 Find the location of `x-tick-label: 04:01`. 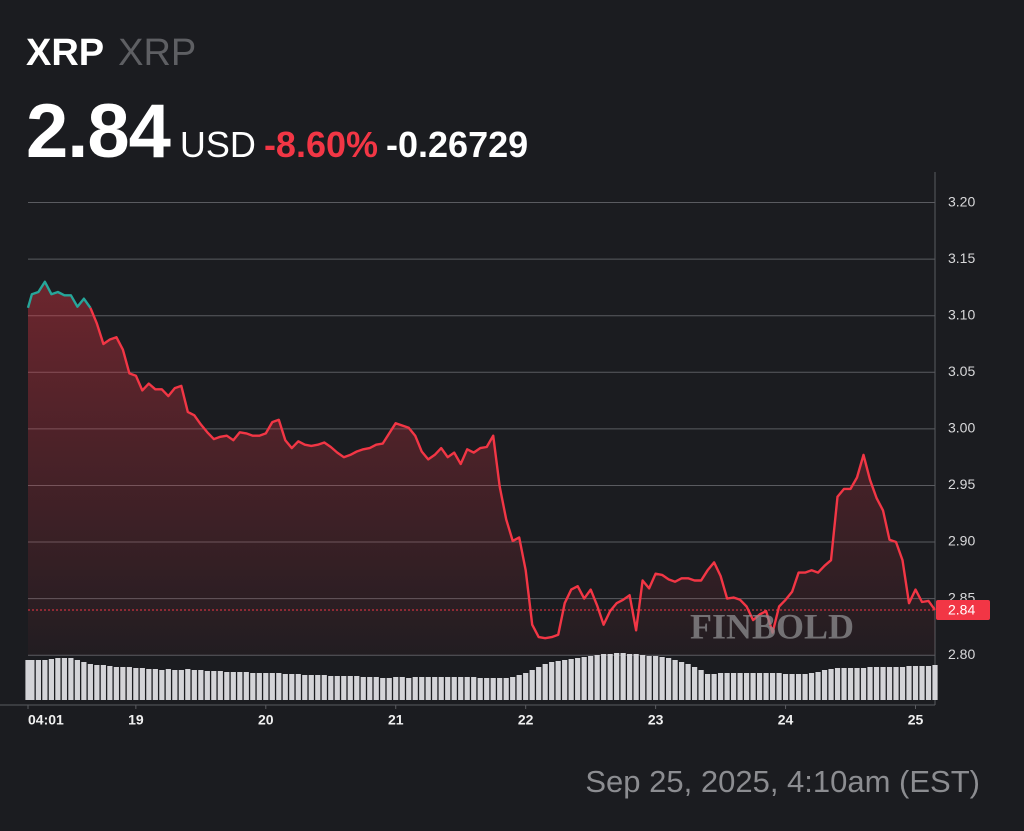

x-tick-label: 04:01 is located at coordinates (46, 720).